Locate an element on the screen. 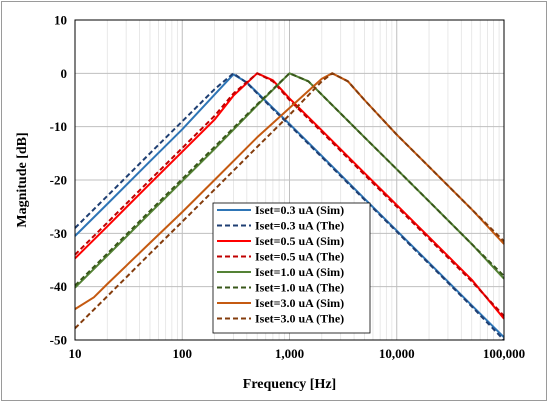 This screenshot has width=550, height=404. y-tick-label: 10 is located at coordinates (60, 20).